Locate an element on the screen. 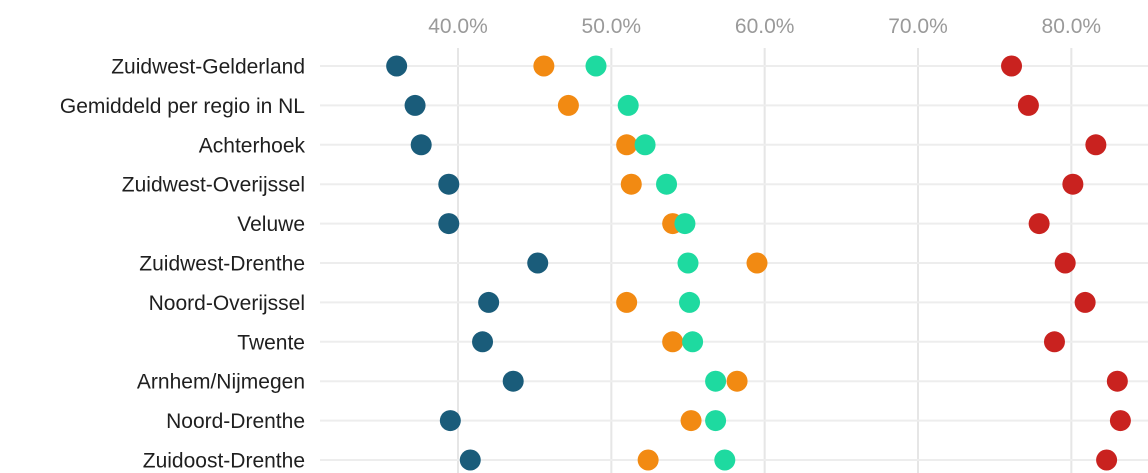 This screenshot has height=473, width=1148. category-label: Zuidoost-Drenthe is located at coordinates (224, 461).